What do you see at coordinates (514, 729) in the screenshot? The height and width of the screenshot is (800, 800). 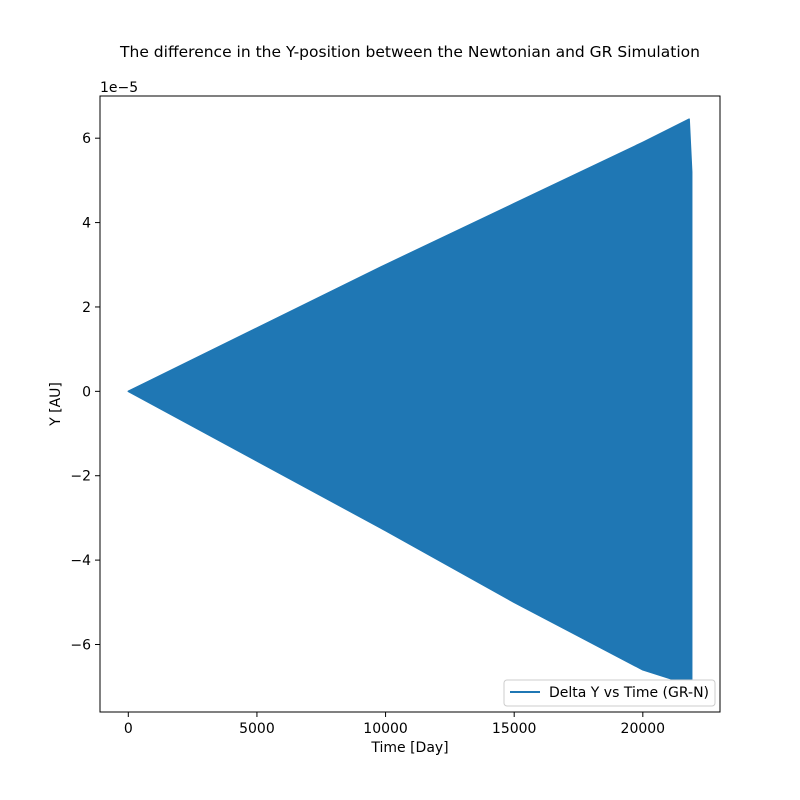 I see `x-tick-label: 15000` at bounding box center [514, 729].